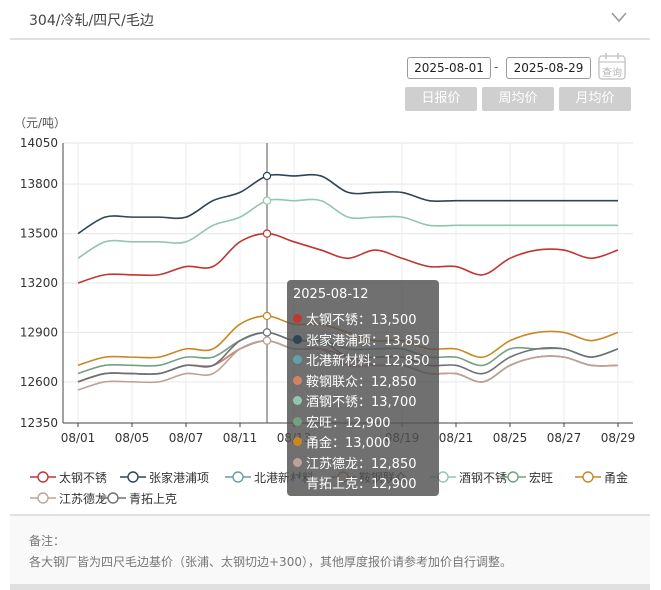 The image size is (661, 590). Describe the element at coordinates (153, 499) in the screenshot. I see `legend-label: 青拓上克` at that location.